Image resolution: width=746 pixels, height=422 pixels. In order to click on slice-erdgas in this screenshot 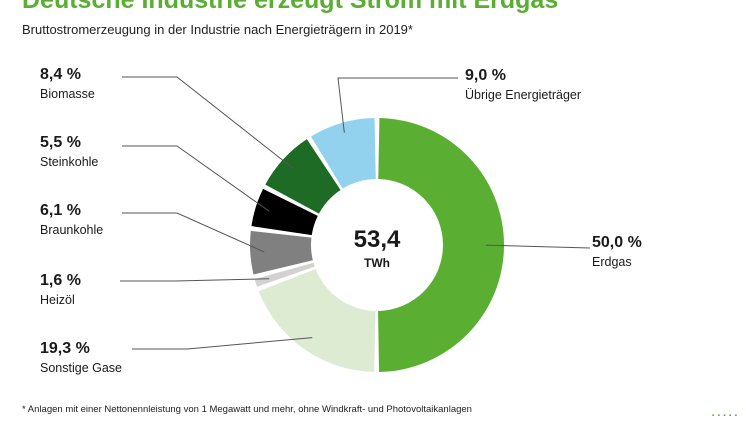, I will do `click(441, 245)`.